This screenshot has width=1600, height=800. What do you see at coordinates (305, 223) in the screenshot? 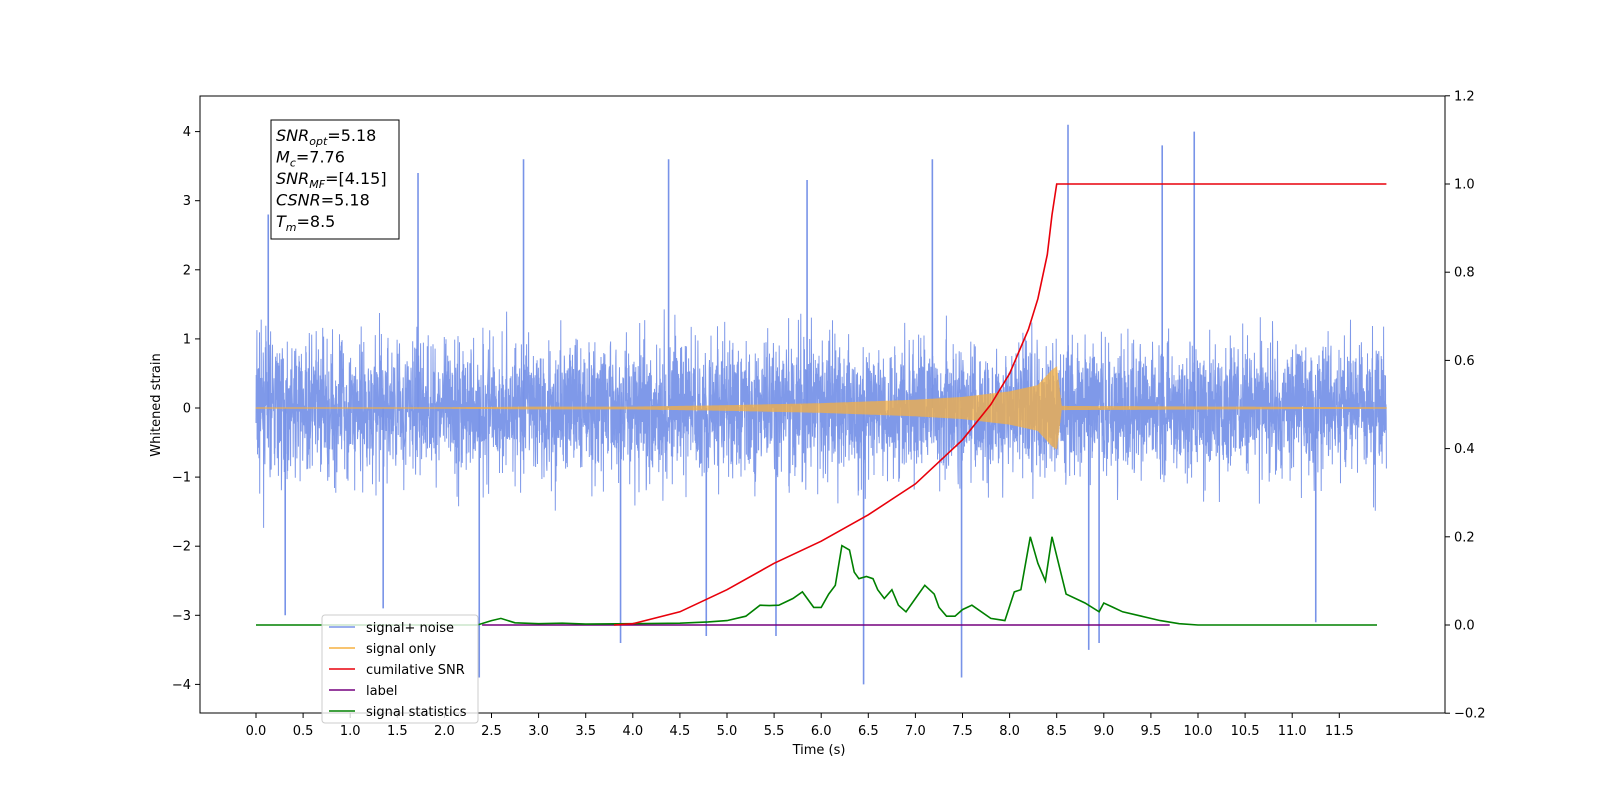
I see `annotation-line: Tm=8.5` at bounding box center [305, 223].